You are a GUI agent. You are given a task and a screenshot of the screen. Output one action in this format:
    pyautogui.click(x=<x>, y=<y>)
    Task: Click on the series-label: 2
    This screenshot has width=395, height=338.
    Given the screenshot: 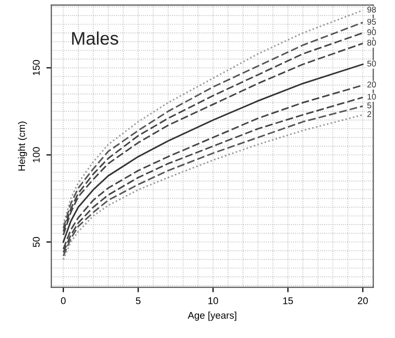 What is the action you would take?
    pyautogui.click(x=369, y=114)
    